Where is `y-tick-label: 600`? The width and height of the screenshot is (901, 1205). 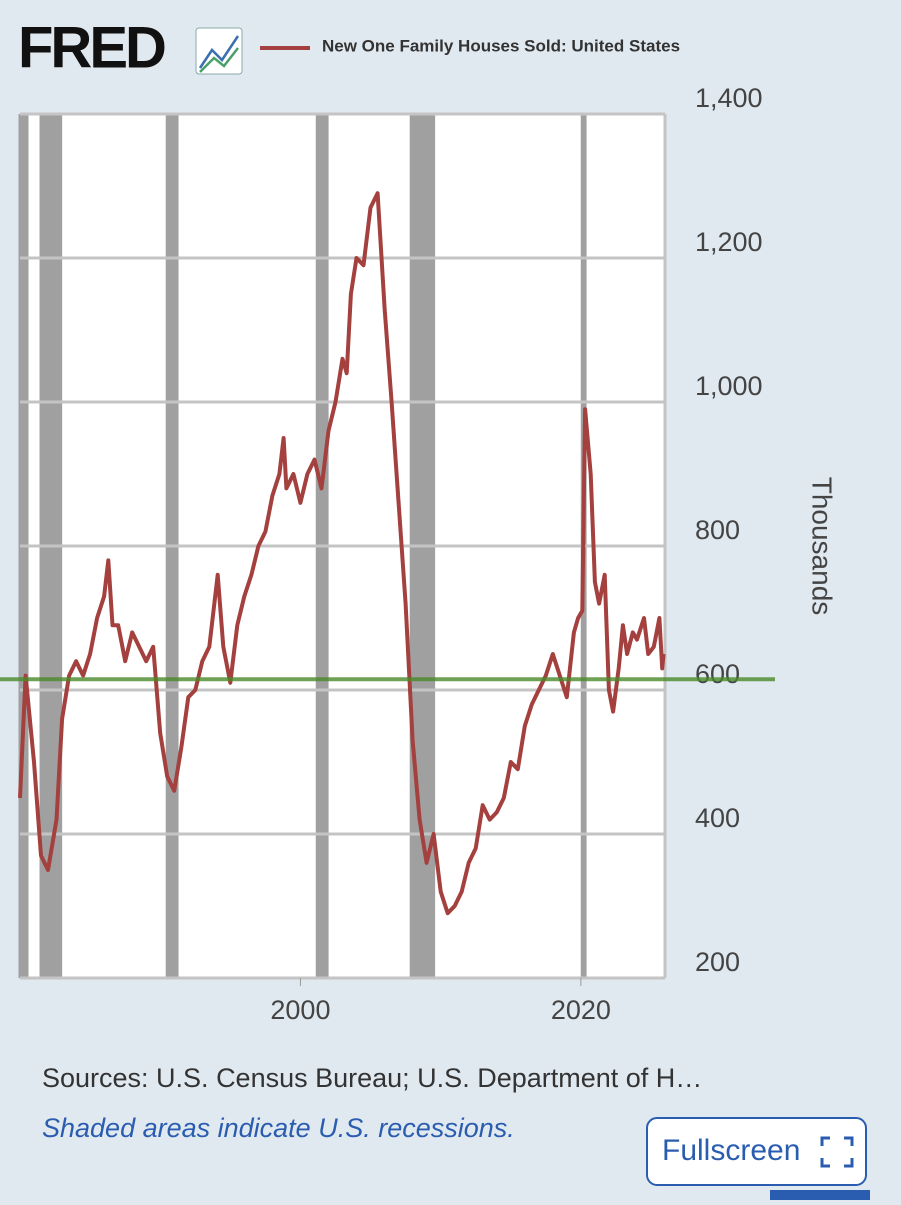 y-tick-label: 600 is located at coordinates (717, 674).